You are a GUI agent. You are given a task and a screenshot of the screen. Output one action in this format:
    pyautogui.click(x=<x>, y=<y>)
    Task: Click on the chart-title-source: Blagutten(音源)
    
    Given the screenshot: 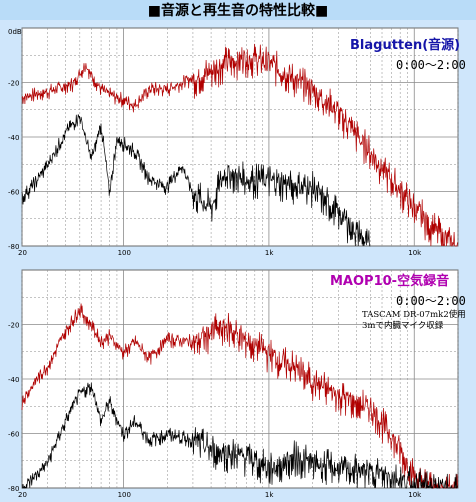 What is the action you would take?
    pyautogui.click(x=405, y=45)
    